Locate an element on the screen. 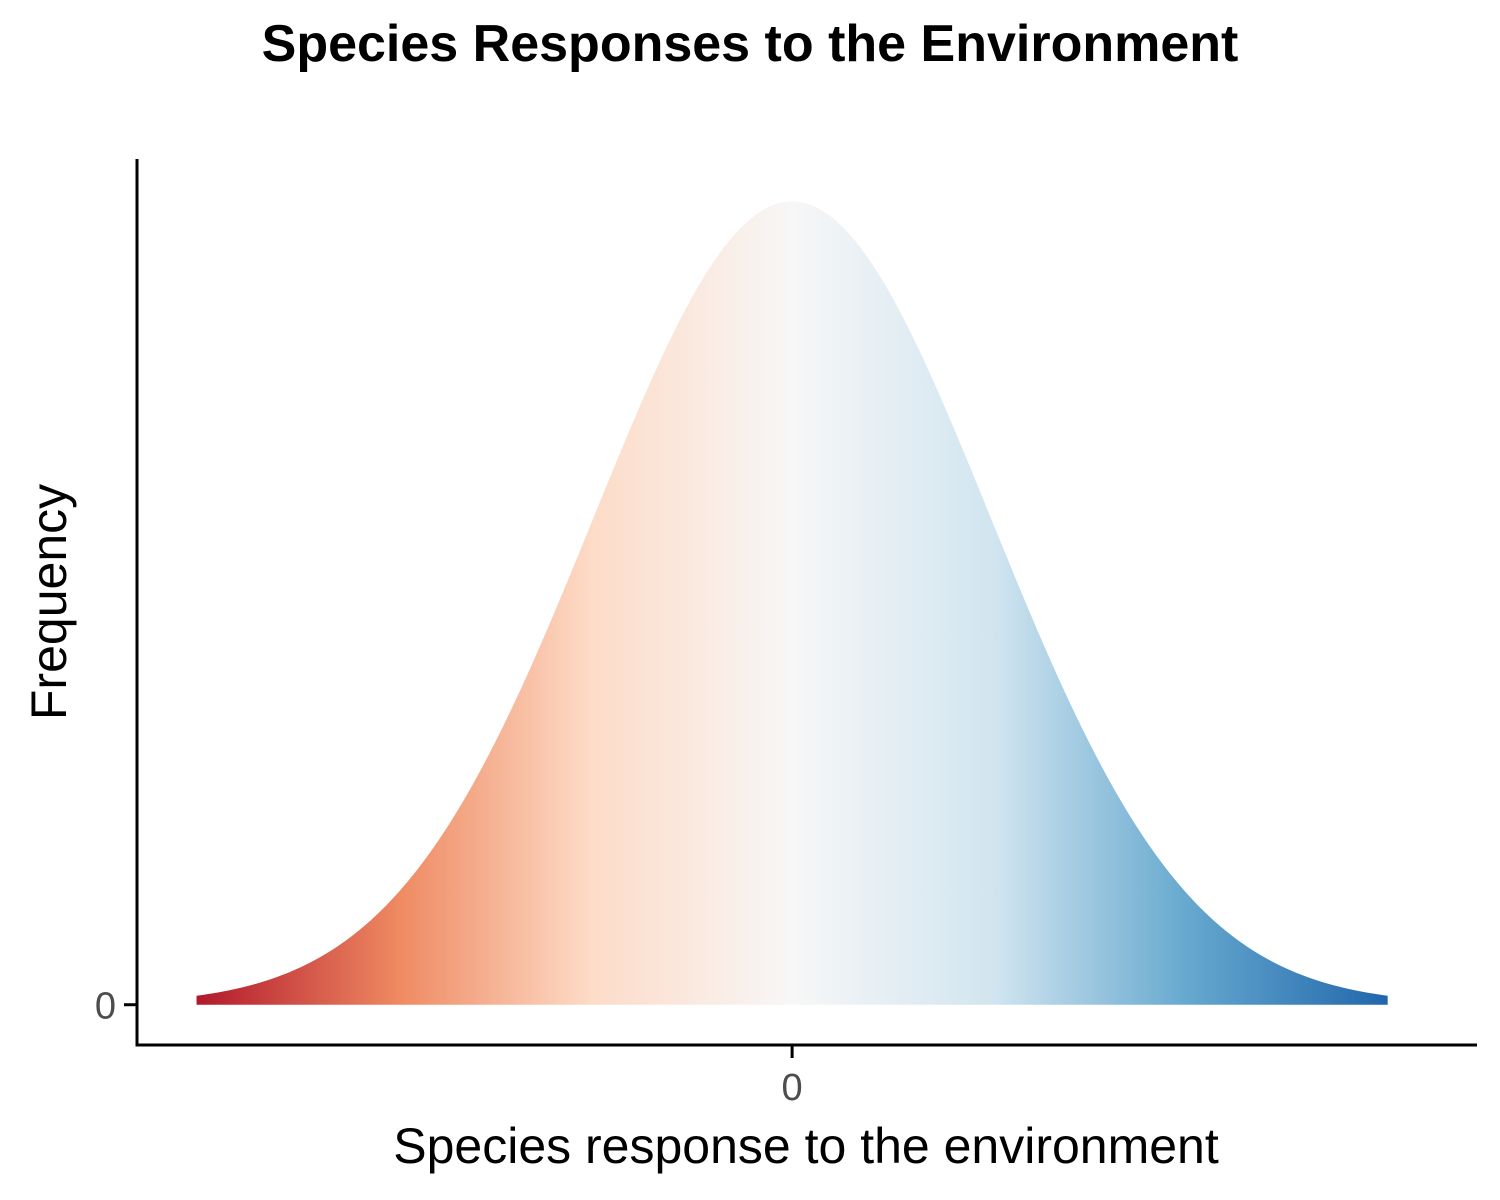 The image size is (1500, 1200). x-axis-title: Species response to the environment is located at coordinates (806, 1146).